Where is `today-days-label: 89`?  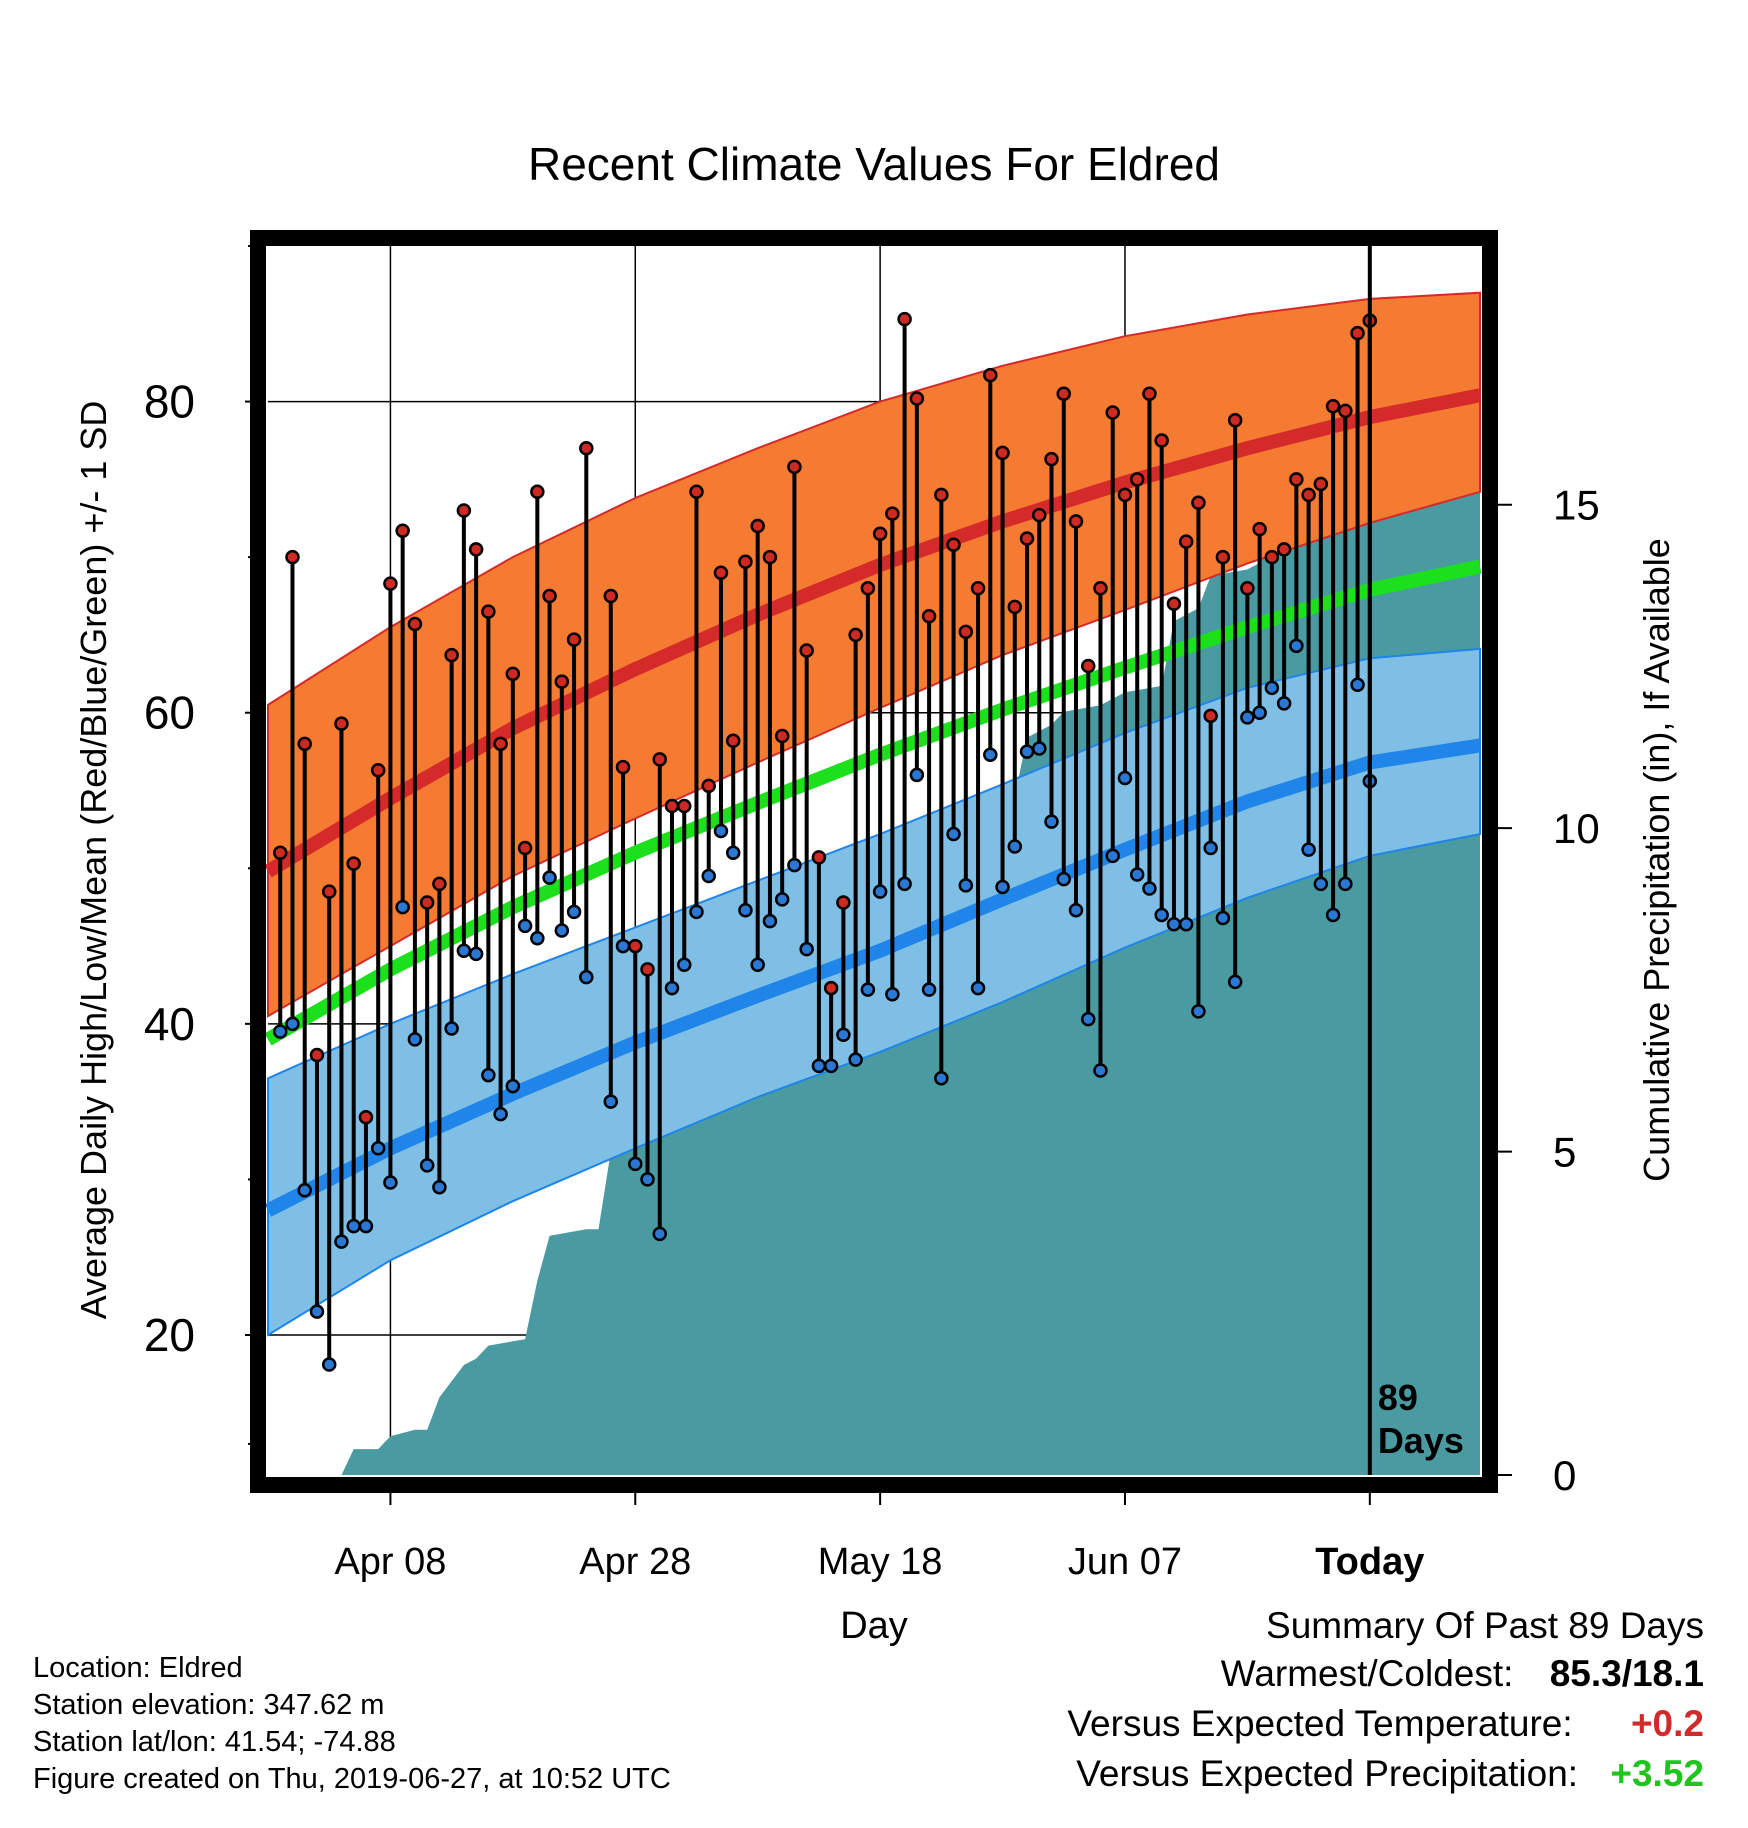
today-days-label: 89 is located at coordinates (1398, 1397).